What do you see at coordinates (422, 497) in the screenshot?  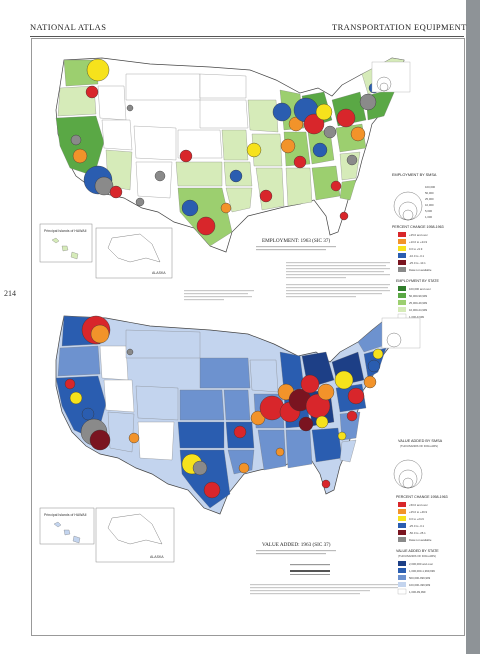 I see `legend2-pct-title: PERCENT CHANGE 1958-1963` at bounding box center [422, 497].